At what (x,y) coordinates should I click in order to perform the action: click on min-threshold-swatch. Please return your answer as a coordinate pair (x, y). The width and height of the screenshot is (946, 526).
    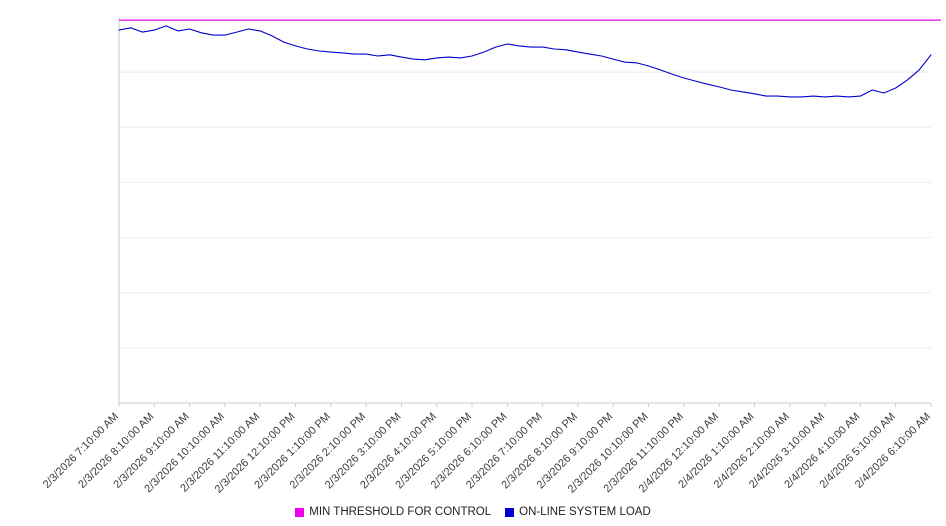
    Looking at the image, I should click on (300, 512).